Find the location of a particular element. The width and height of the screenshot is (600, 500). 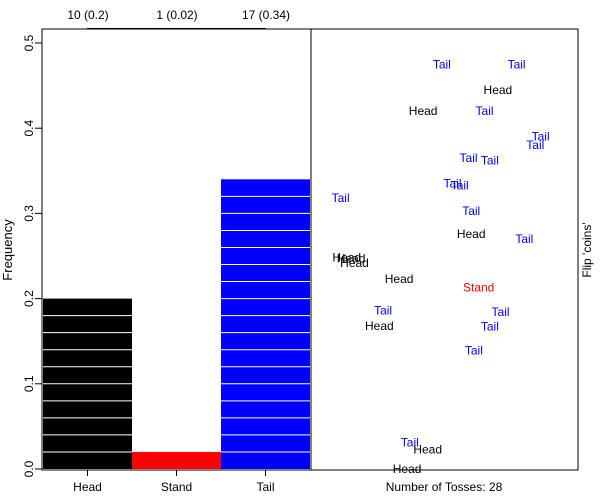

count-labels: 10 (0.2) 1 (0.02) 17 (0.34) is located at coordinates (178, 15).